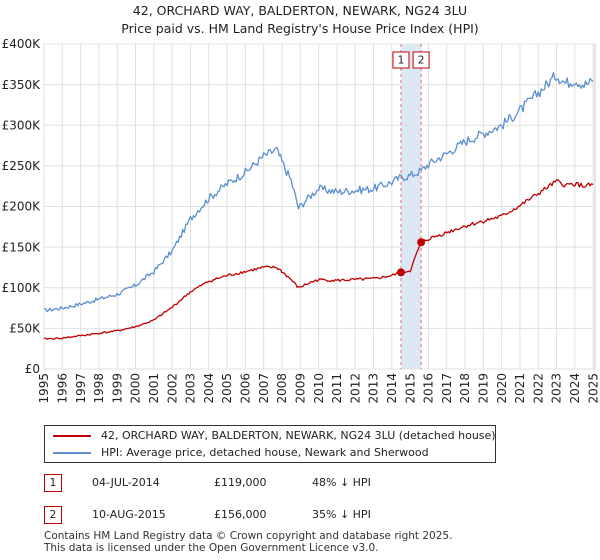 This screenshot has width=600, height=560. Describe the element at coordinates (136, 388) in the screenshot. I see `x-tick-label: 2000` at that location.